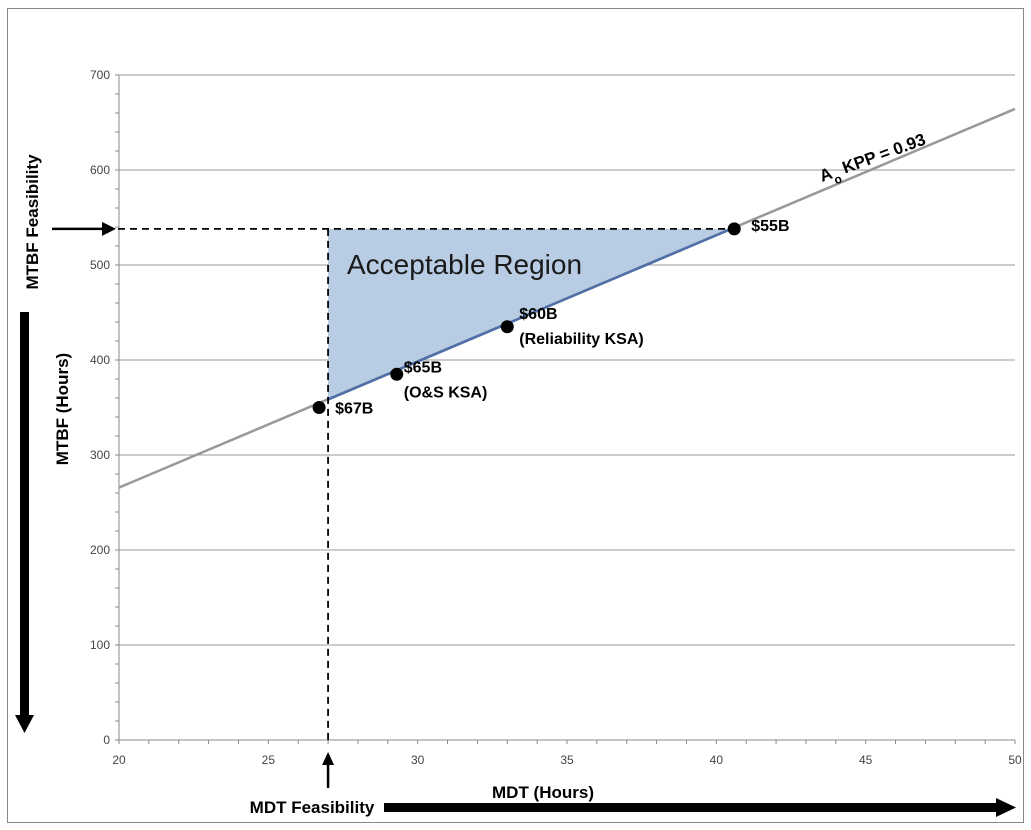  What do you see at coordinates (24, 724) in the screenshot?
I see `mtbf-direction-arrowhead` at bounding box center [24, 724].